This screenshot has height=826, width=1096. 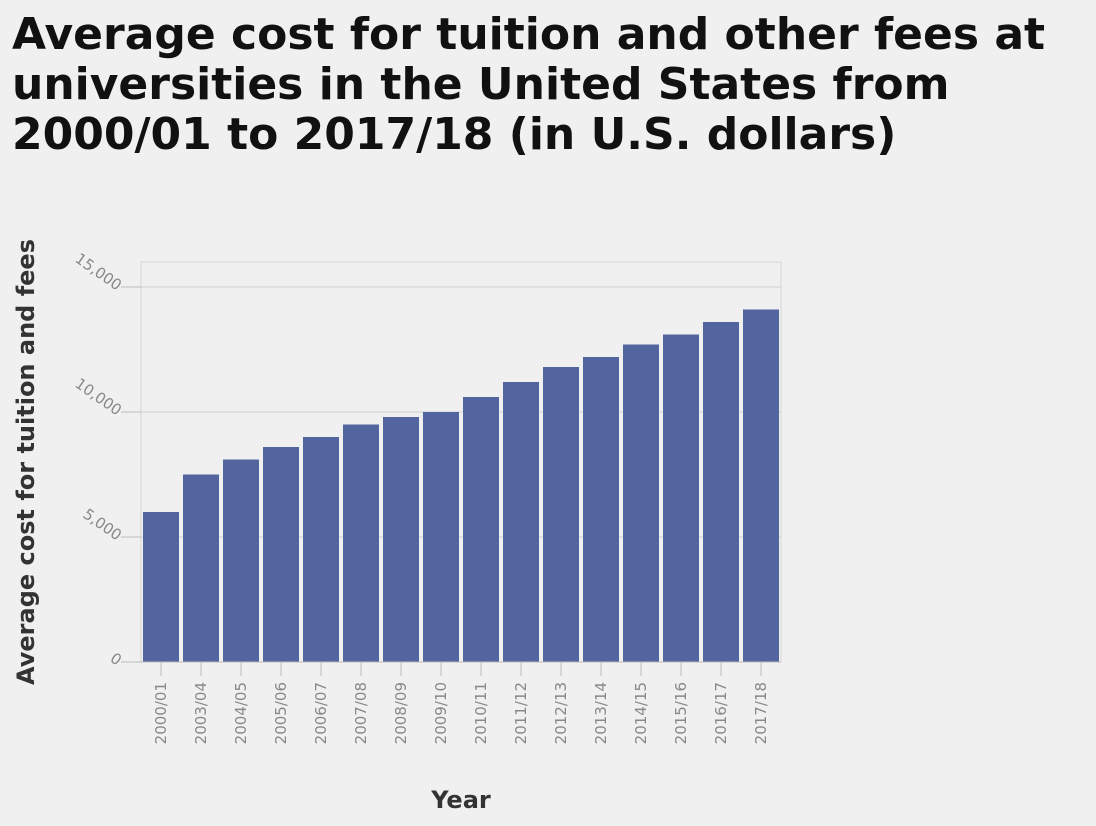 What do you see at coordinates (441, 713) in the screenshot?
I see `x-tick-label: 2009/10` at bounding box center [441, 713].